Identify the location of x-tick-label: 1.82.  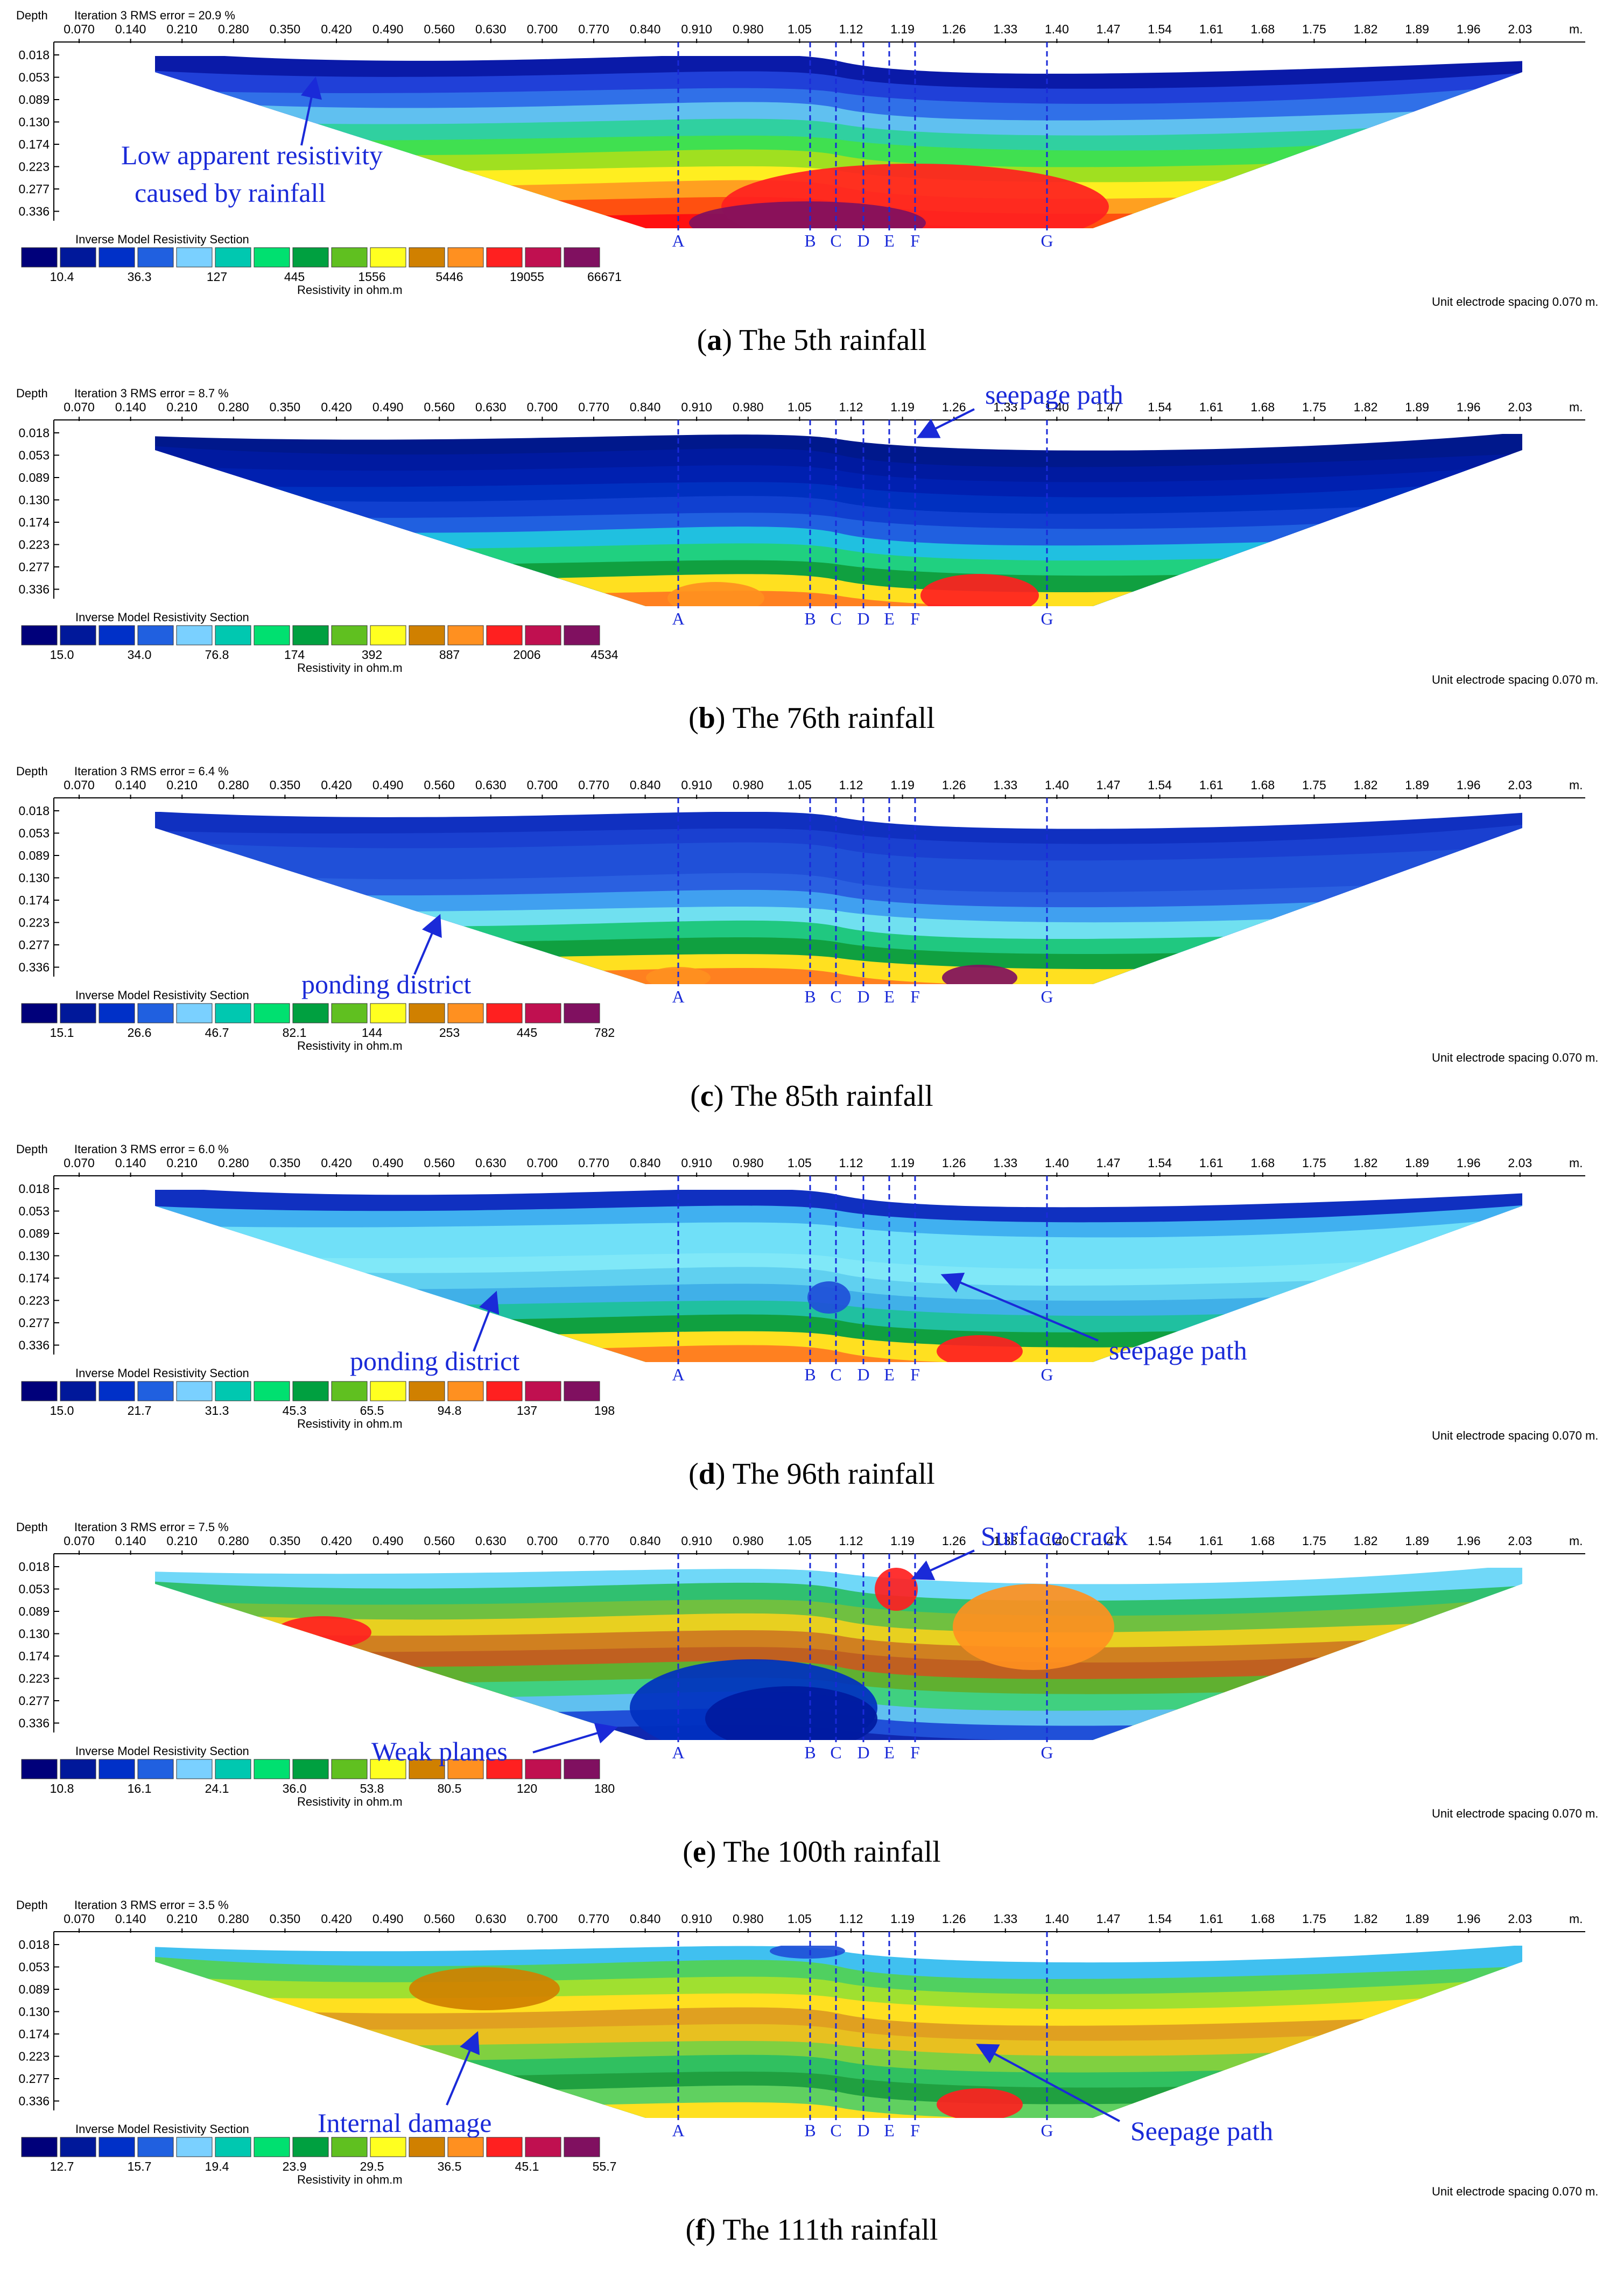
(1366, 1919).